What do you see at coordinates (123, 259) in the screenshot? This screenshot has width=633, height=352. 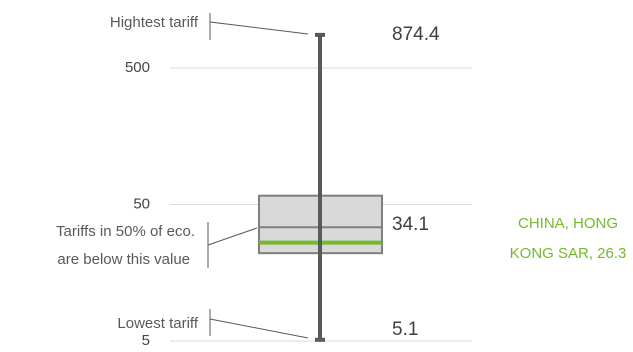 I see `median-annotation-line2: are below this value` at bounding box center [123, 259].